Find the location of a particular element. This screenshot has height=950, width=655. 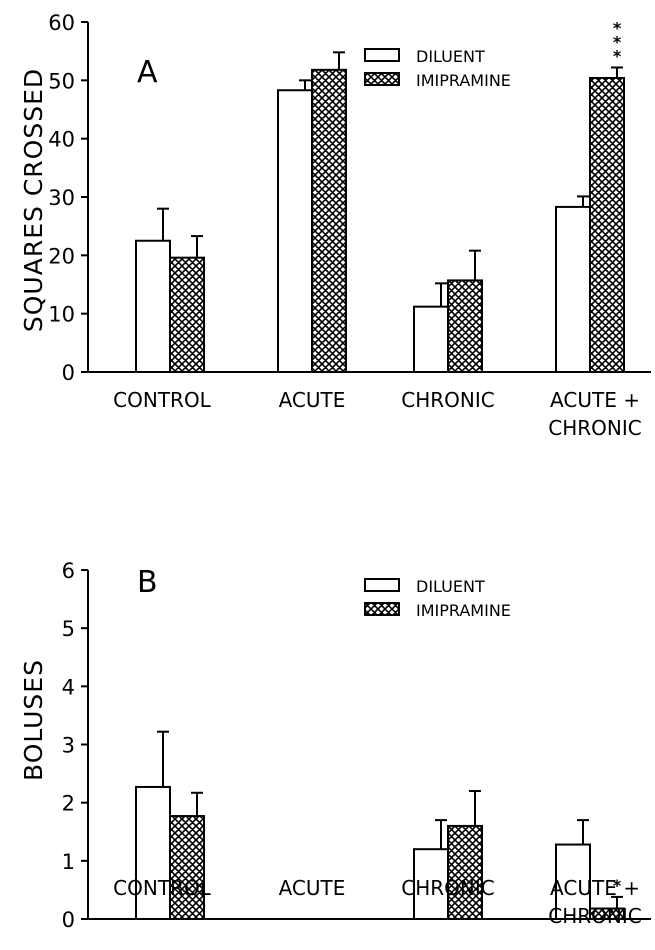

y-tick-label: 60 is located at coordinates (61, 23).